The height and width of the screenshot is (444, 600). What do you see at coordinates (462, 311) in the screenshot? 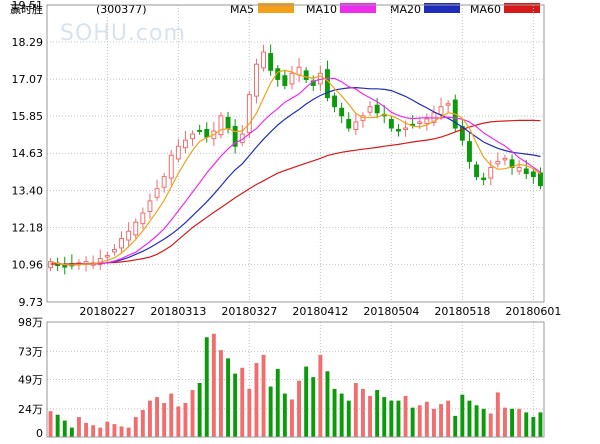
I see `x-axis-date-tick: 20180518` at bounding box center [462, 311].